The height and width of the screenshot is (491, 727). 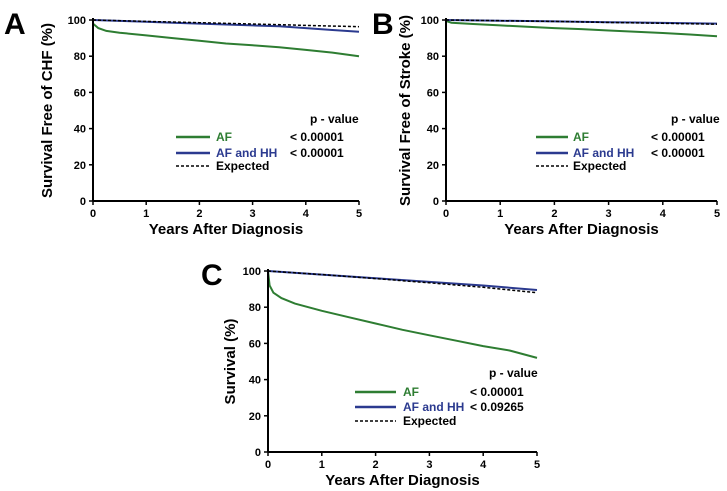 I want to click on panel-letter: C, so click(x=212, y=275).